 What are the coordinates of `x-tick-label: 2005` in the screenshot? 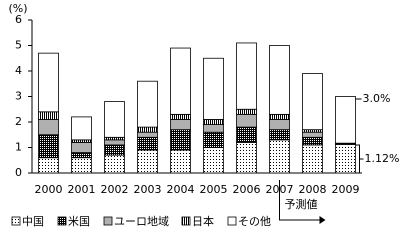 It's located at (214, 189).